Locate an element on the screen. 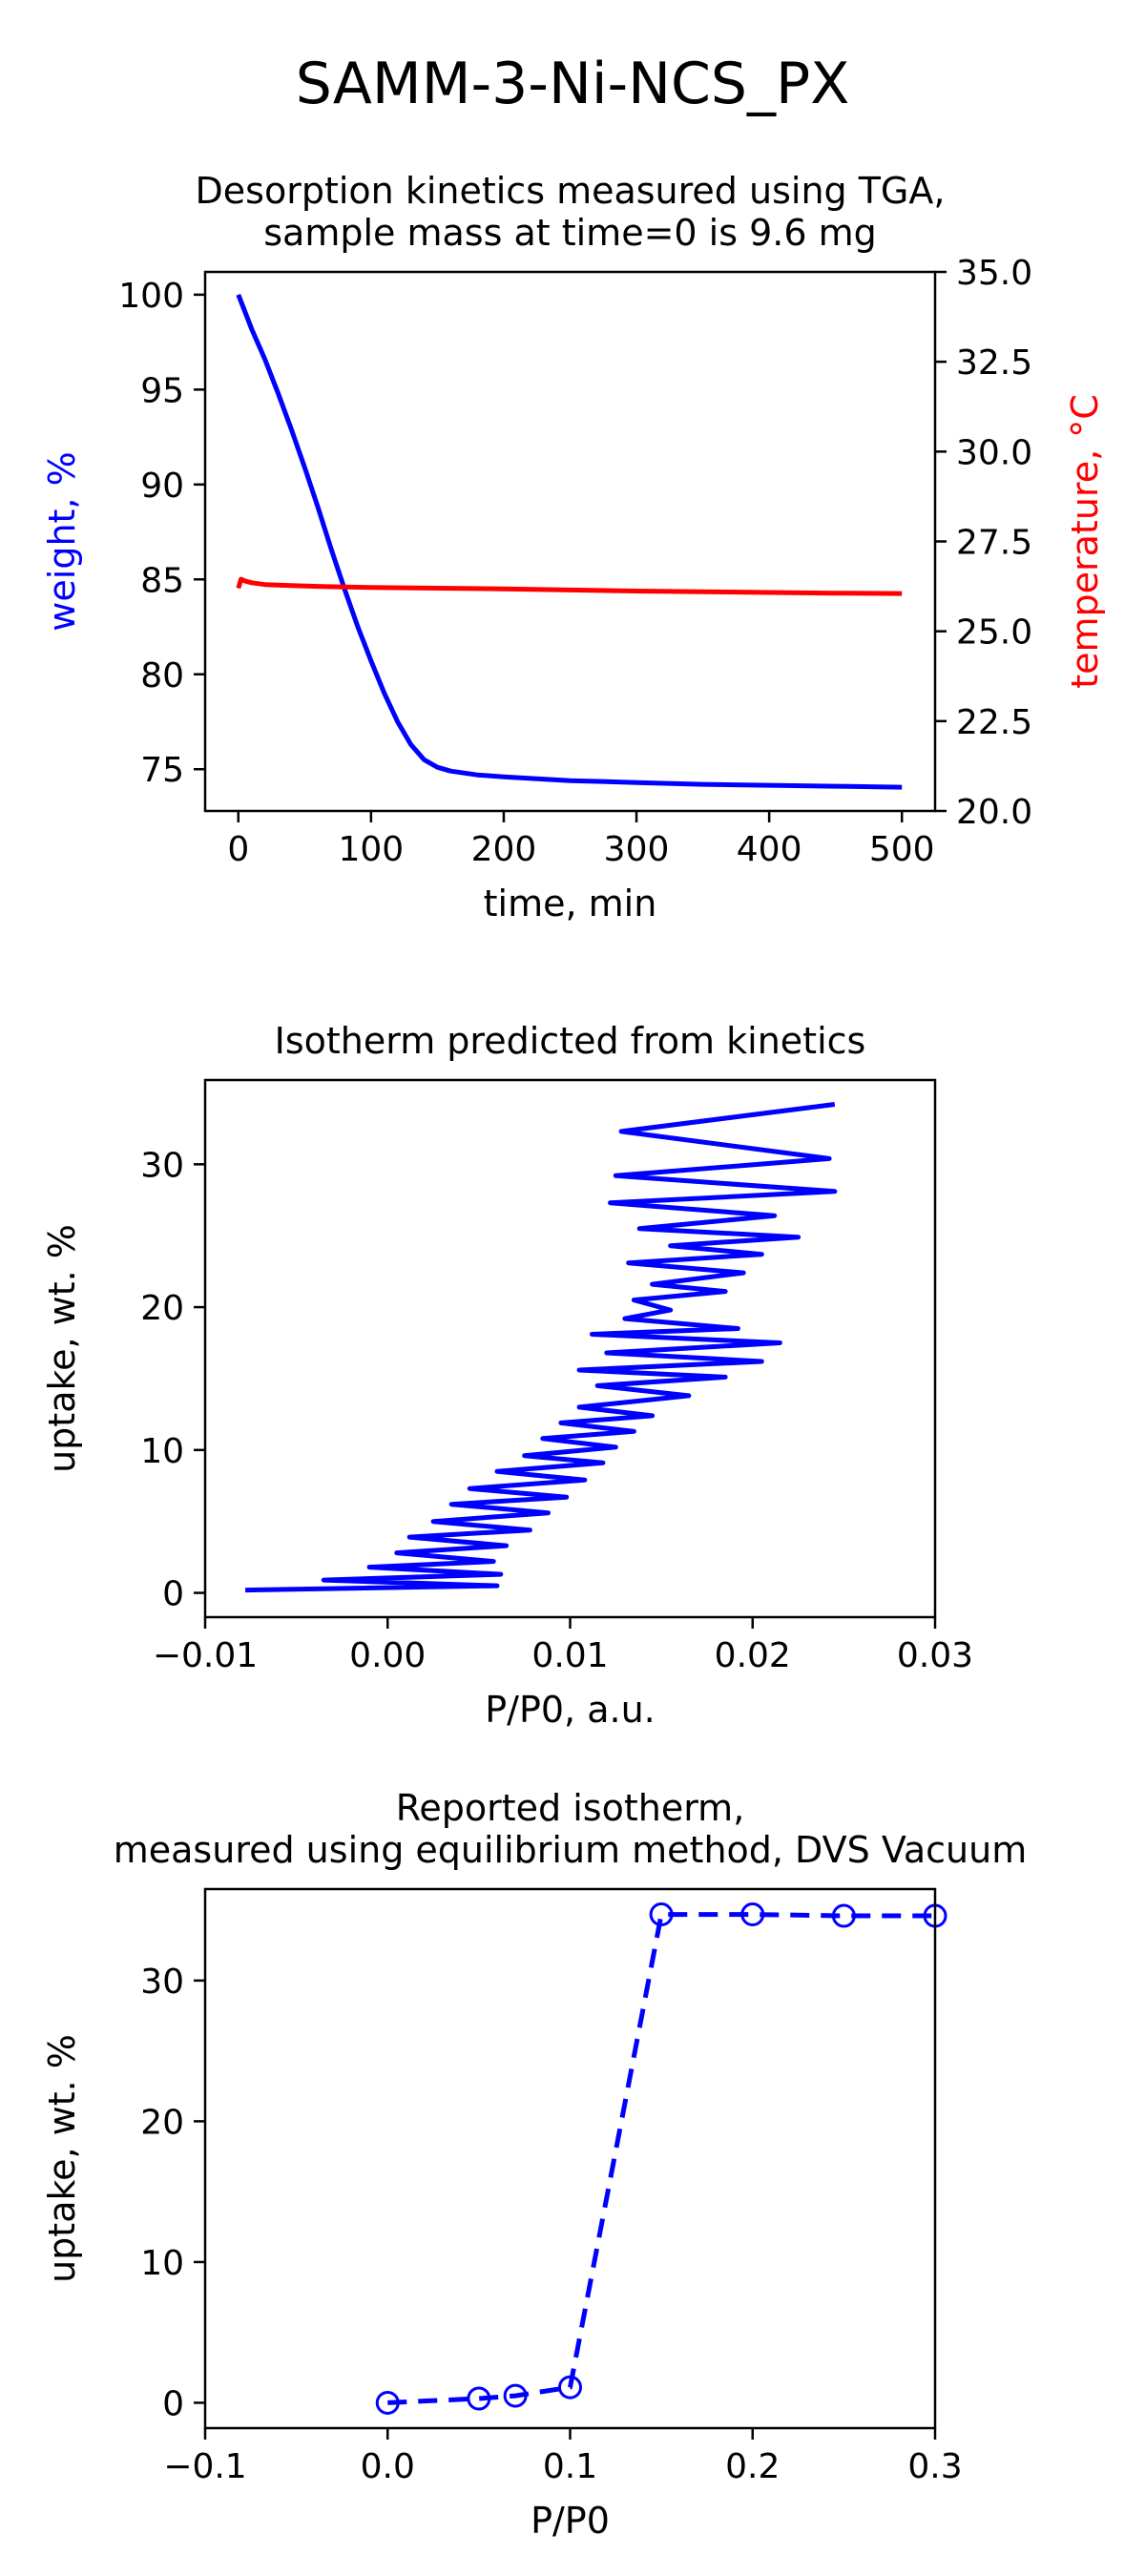 This screenshot has width=1145, height=2576. x-tick-label: 300 is located at coordinates (637, 849).